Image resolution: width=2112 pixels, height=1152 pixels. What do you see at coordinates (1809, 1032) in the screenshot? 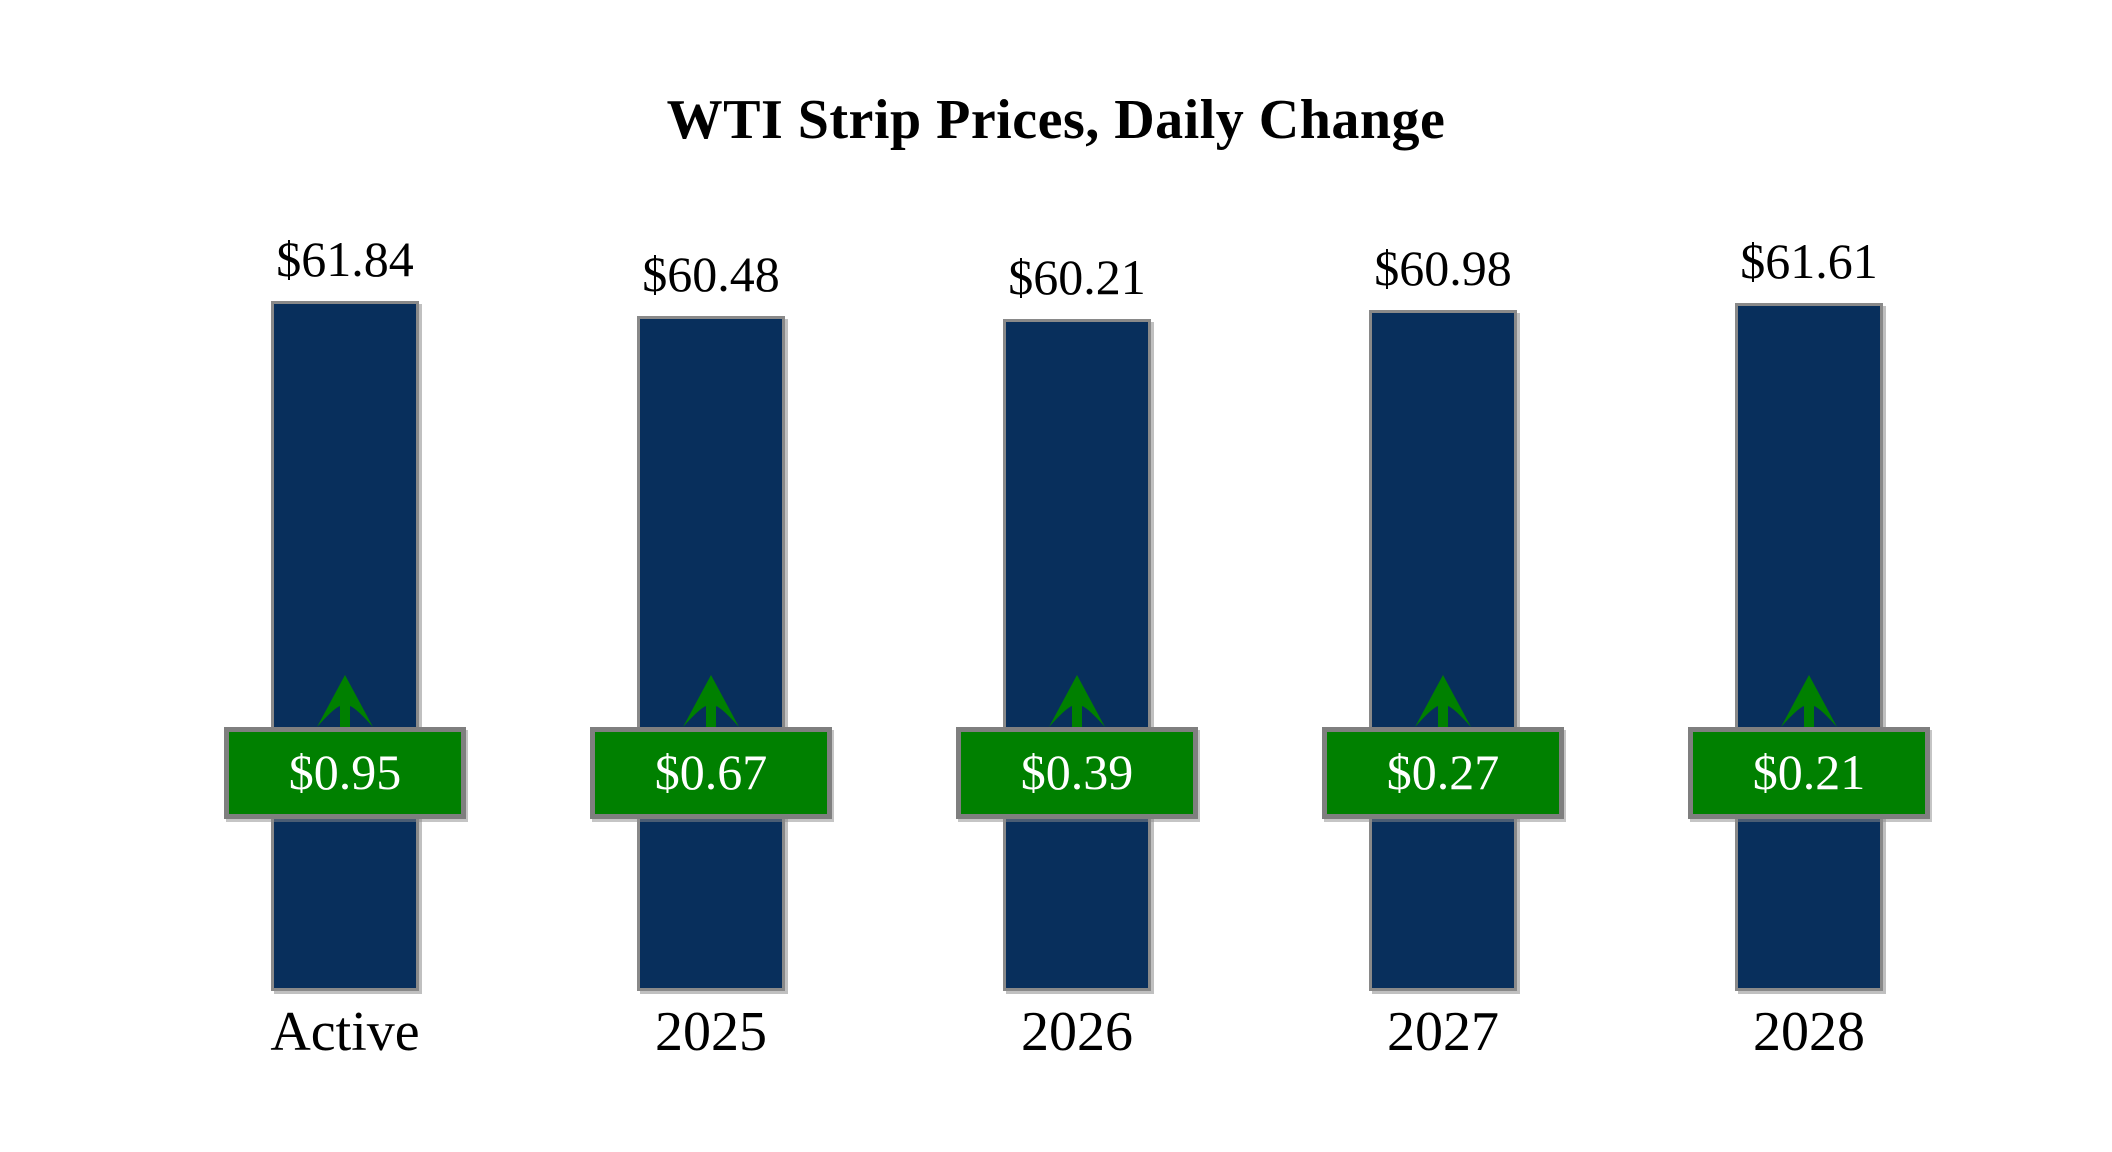
I see `category-label: 2028` at bounding box center [1809, 1032].